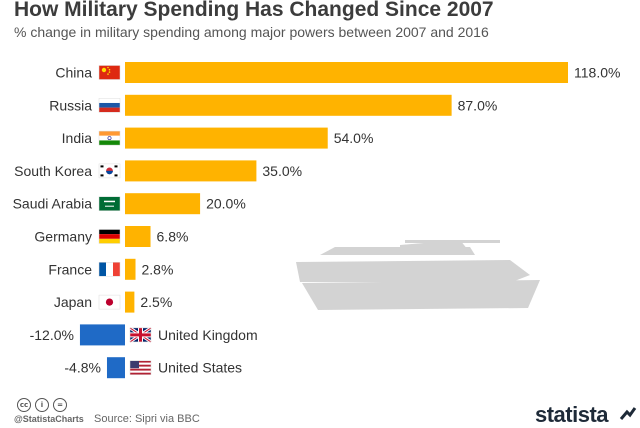 This screenshot has width=640, height=428. What do you see at coordinates (63, 237) in the screenshot?
I see `category-label: Germany` at bounding box center [63, 237].